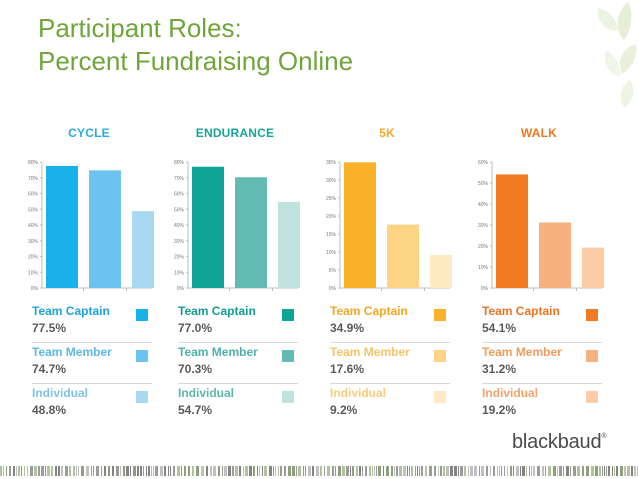 The image size is (638, 479). Describe the element at coordinates (347, 328) in the screenshot. I see `legend-value-label: 34.9%` at that location.